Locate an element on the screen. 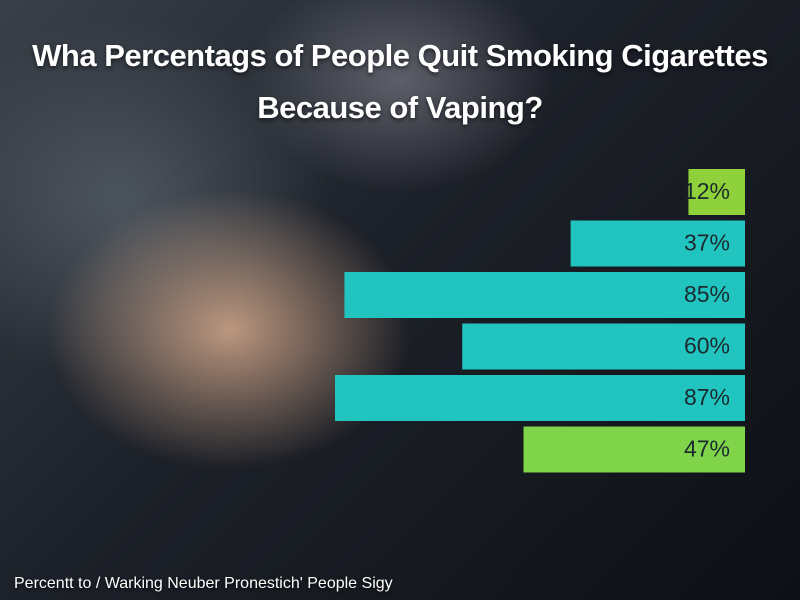 The image size is (800, 600). value-label: 47% is located at coordinates (707, 449).